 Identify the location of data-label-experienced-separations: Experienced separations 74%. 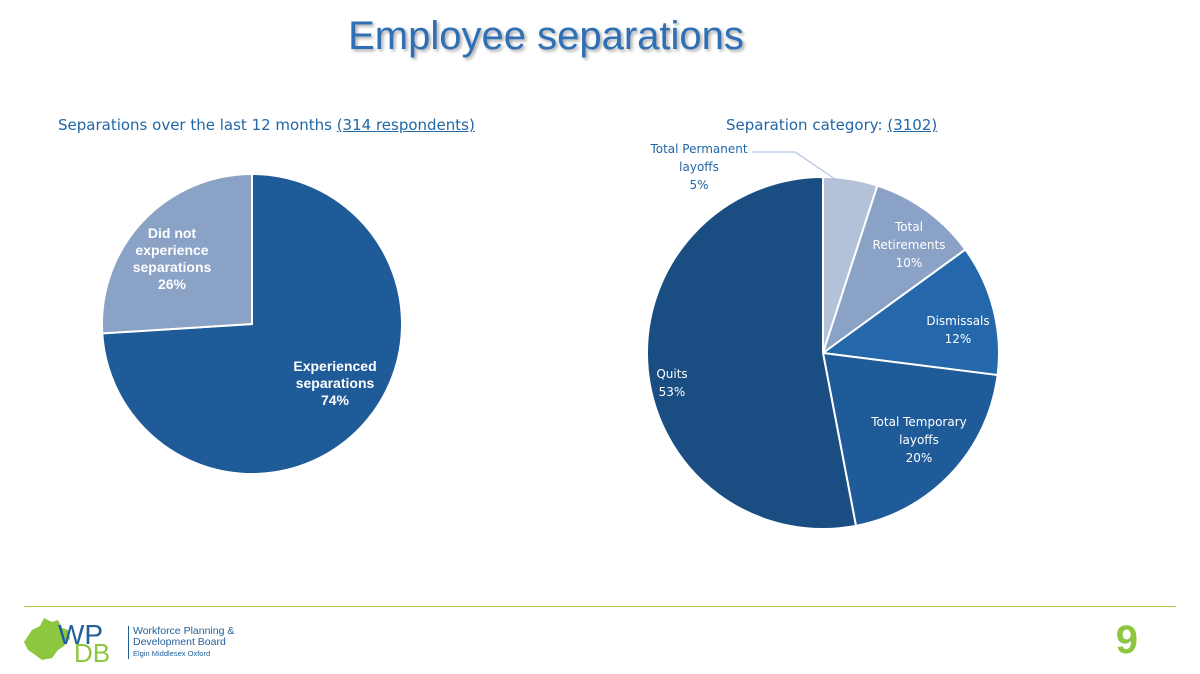
(334, 383).